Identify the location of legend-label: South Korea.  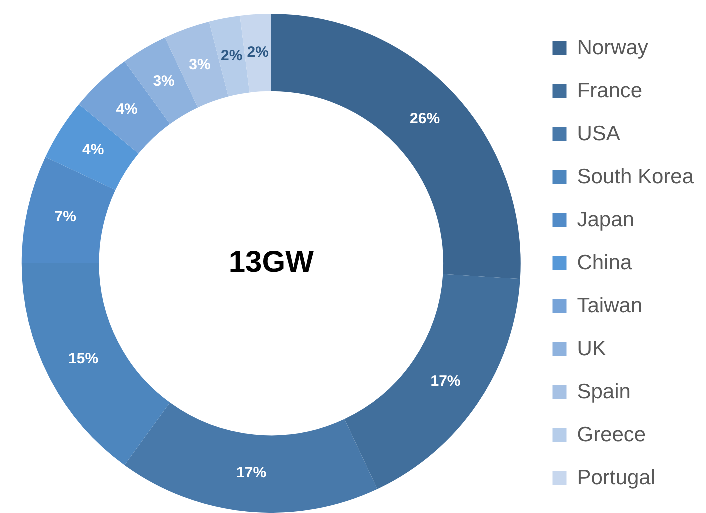
(635, 176).